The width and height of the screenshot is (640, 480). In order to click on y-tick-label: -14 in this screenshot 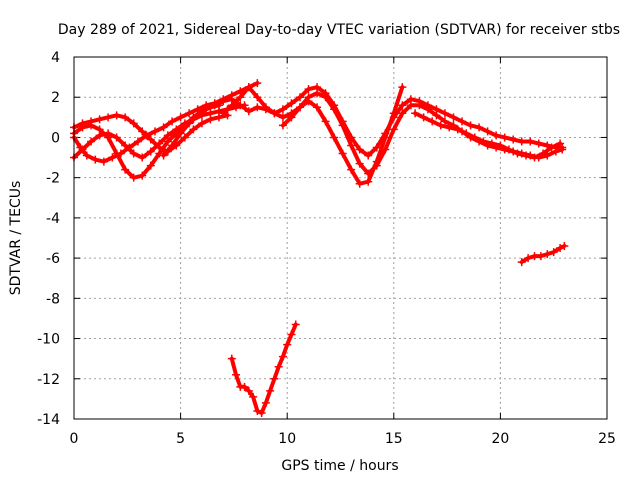, I will do `click(48, 420)`.